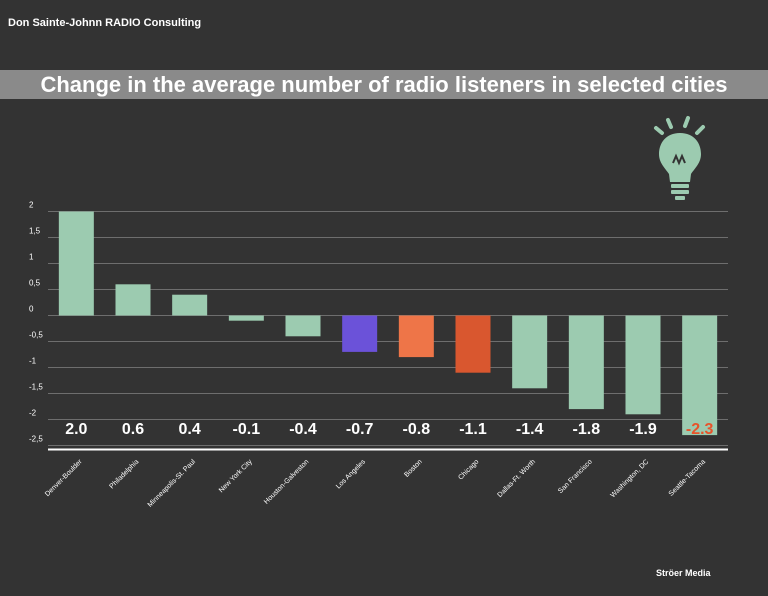  I want to click on category-label: Chicago, so click(468, 469).